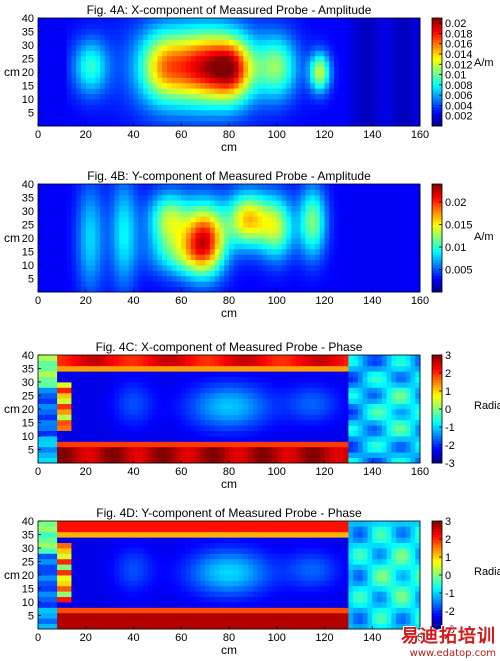 This screenshot has width=500, height=661. I want to click on x-tick-label: 140, so click(372, 301).